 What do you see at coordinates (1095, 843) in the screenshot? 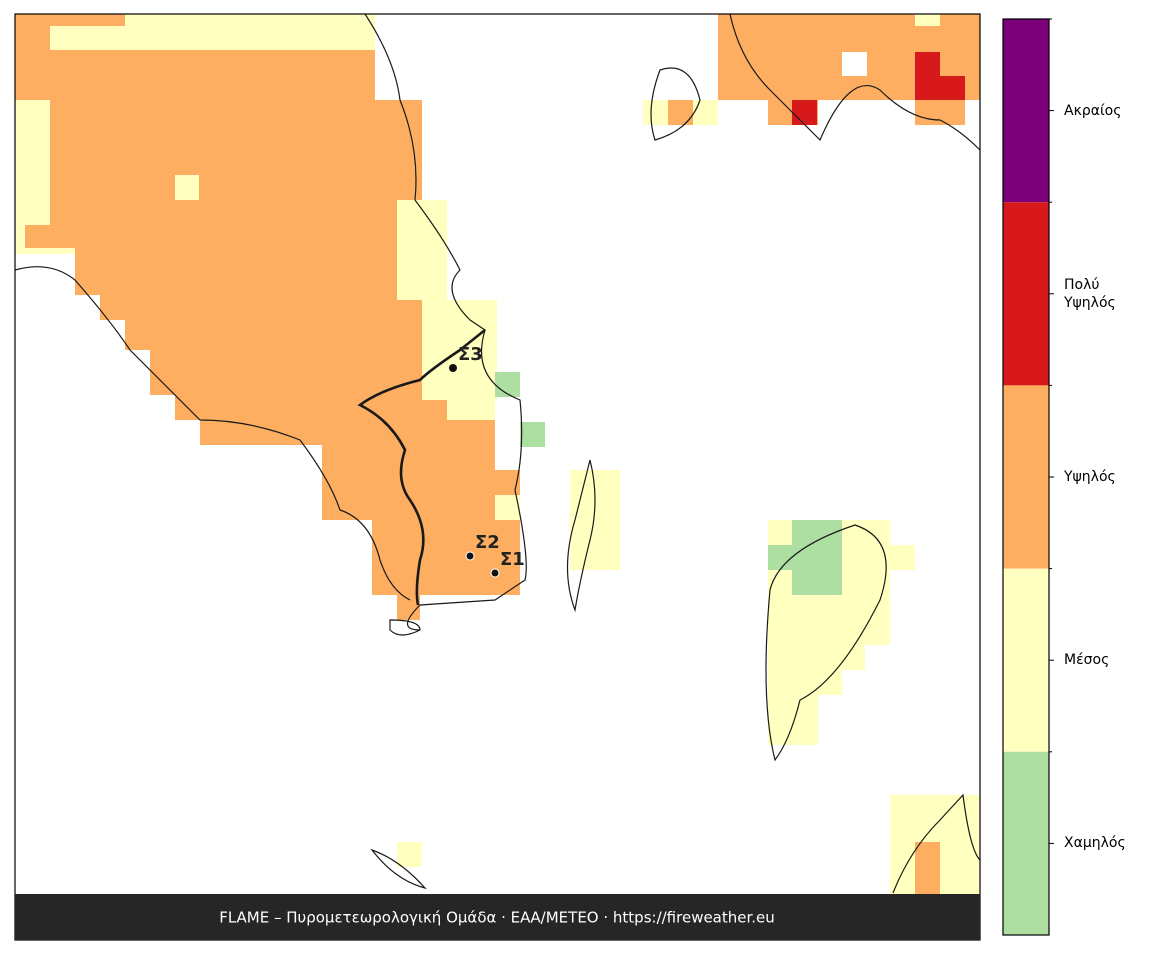
I see `legend-label: Χαμηλός` at bounding box center [1095, 843].